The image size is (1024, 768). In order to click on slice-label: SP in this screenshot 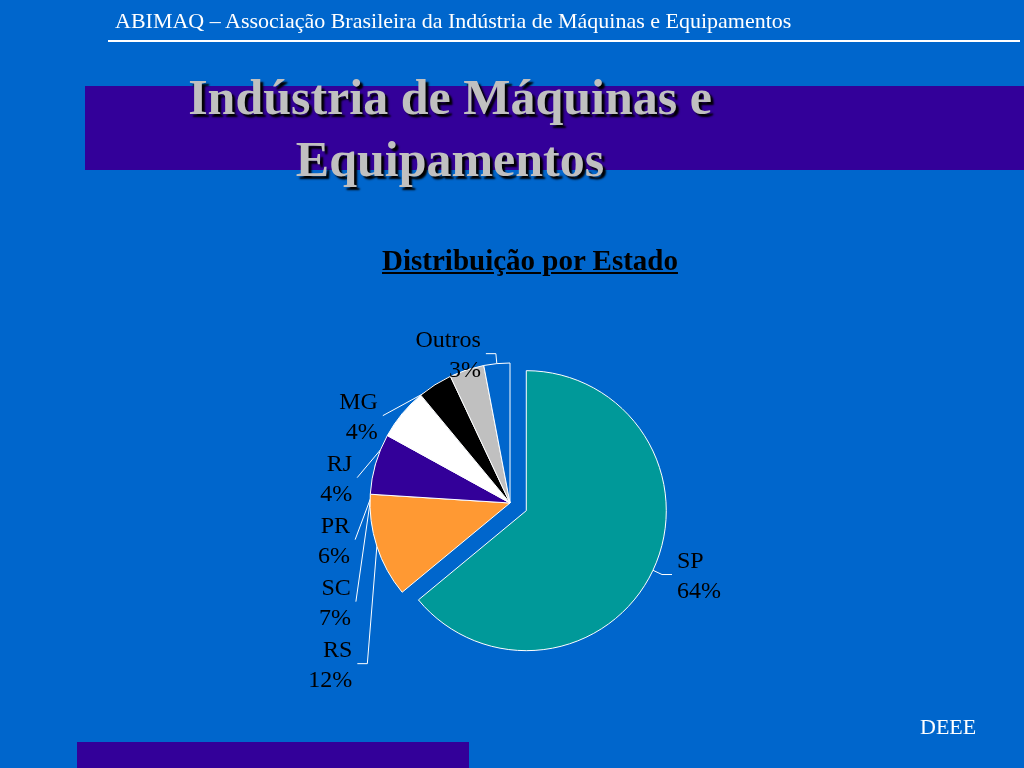, I will do `click(690, 559)`.